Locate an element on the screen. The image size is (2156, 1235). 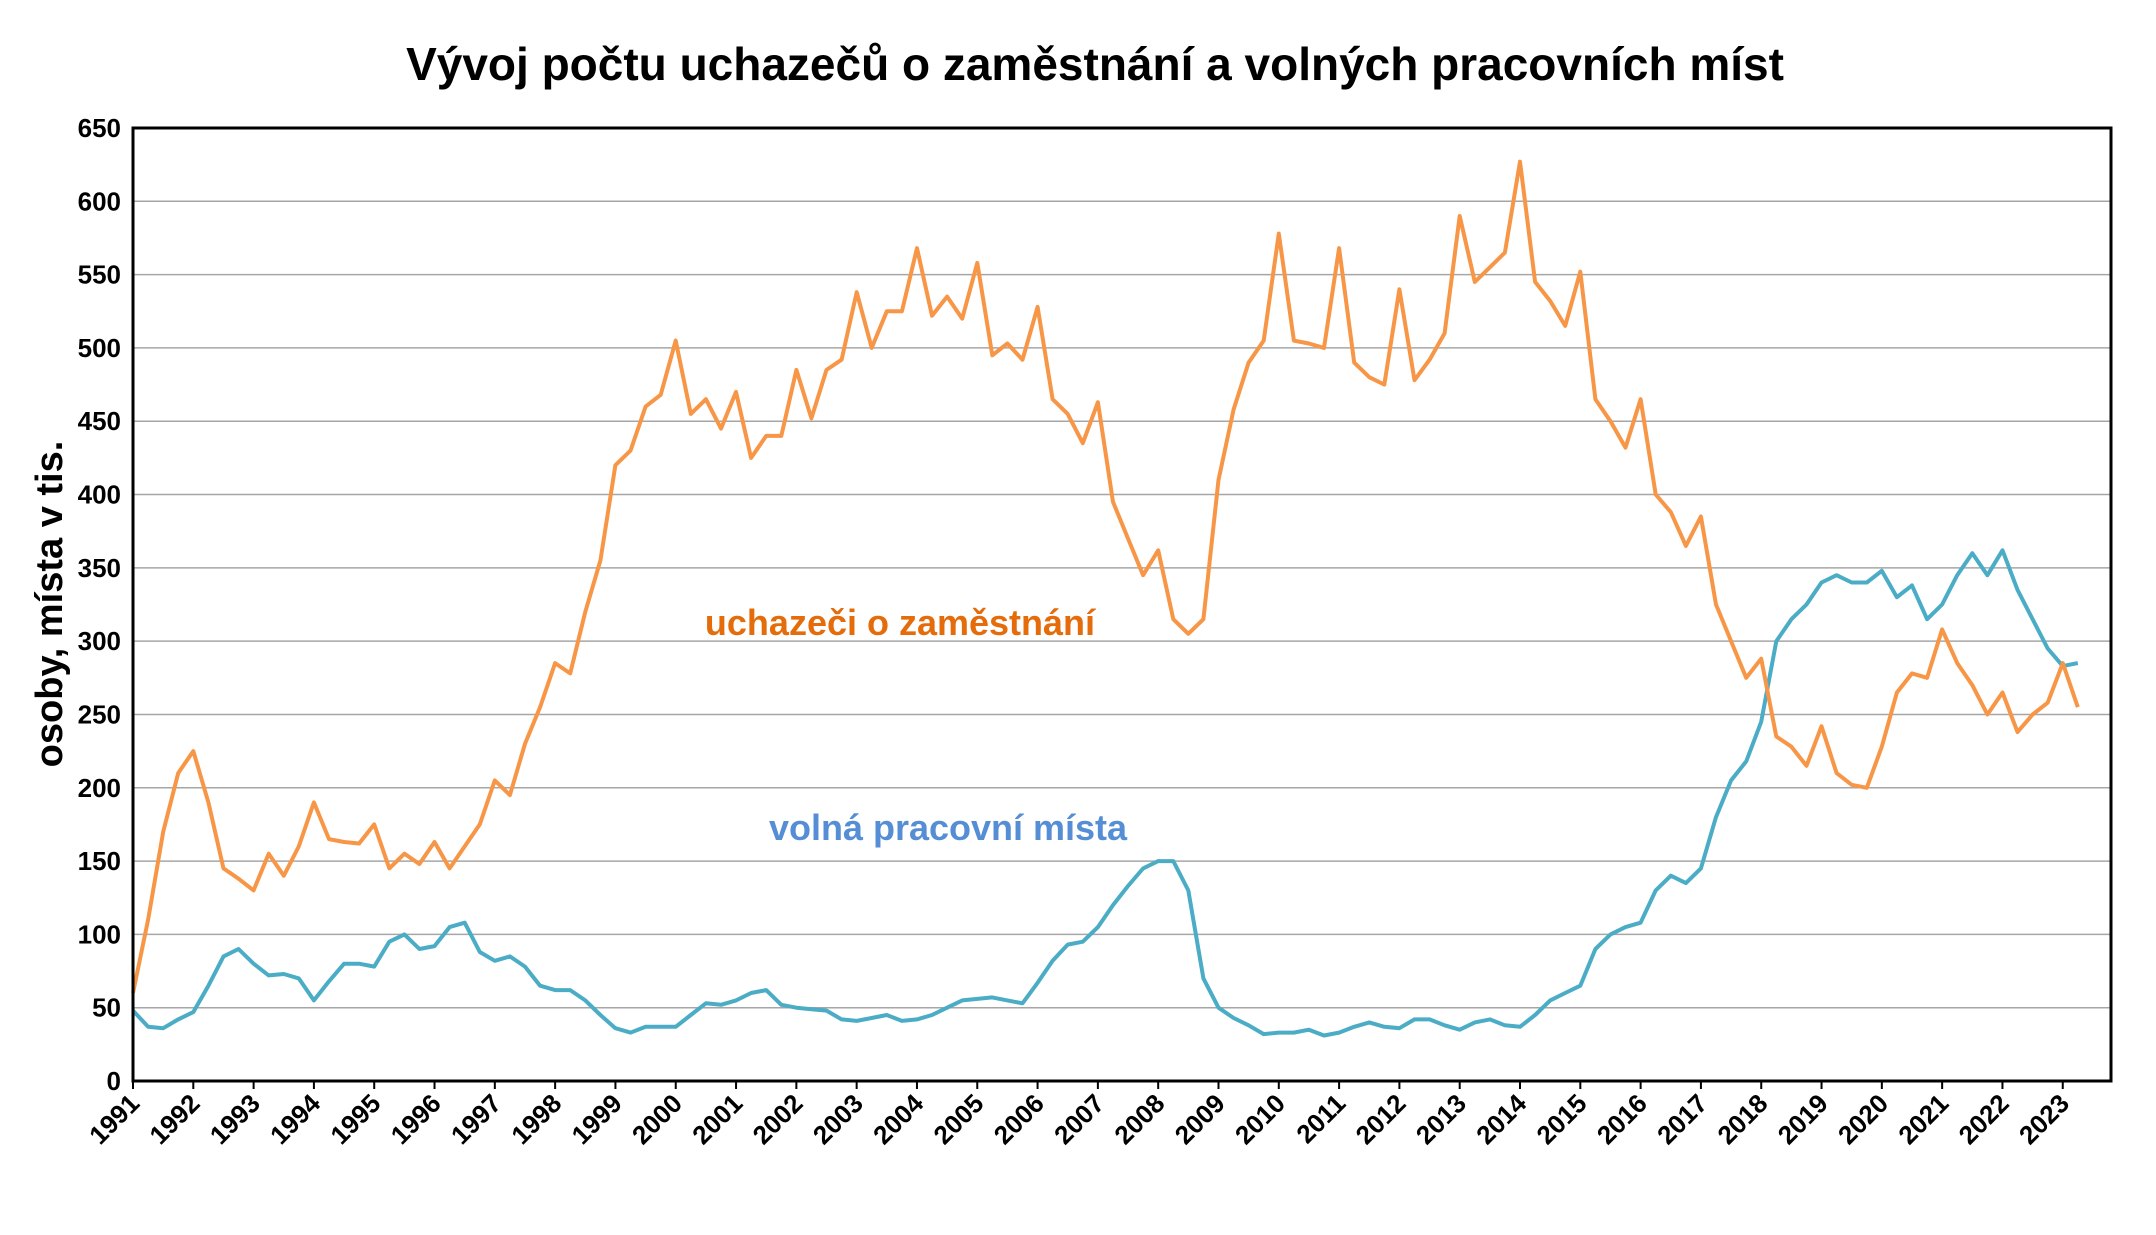
y-tick-label: 550 is located at coordinates (99, 275).